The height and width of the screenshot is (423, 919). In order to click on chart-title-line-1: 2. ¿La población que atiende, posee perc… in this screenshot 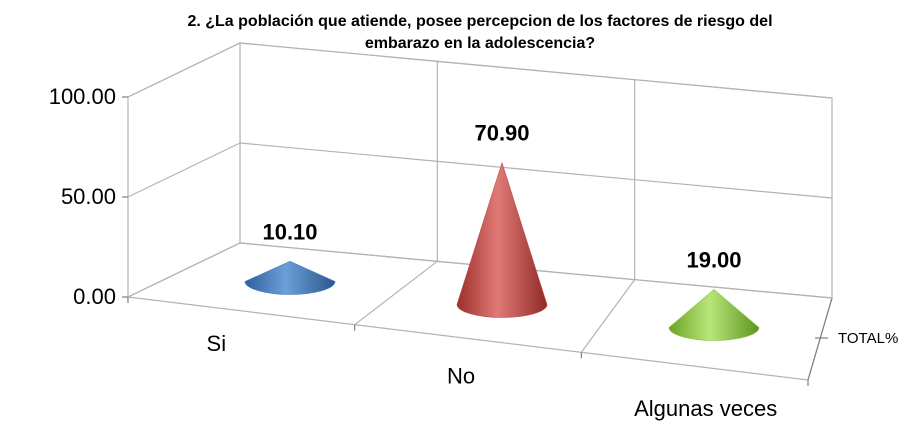, I will do `click(479, 21)`.